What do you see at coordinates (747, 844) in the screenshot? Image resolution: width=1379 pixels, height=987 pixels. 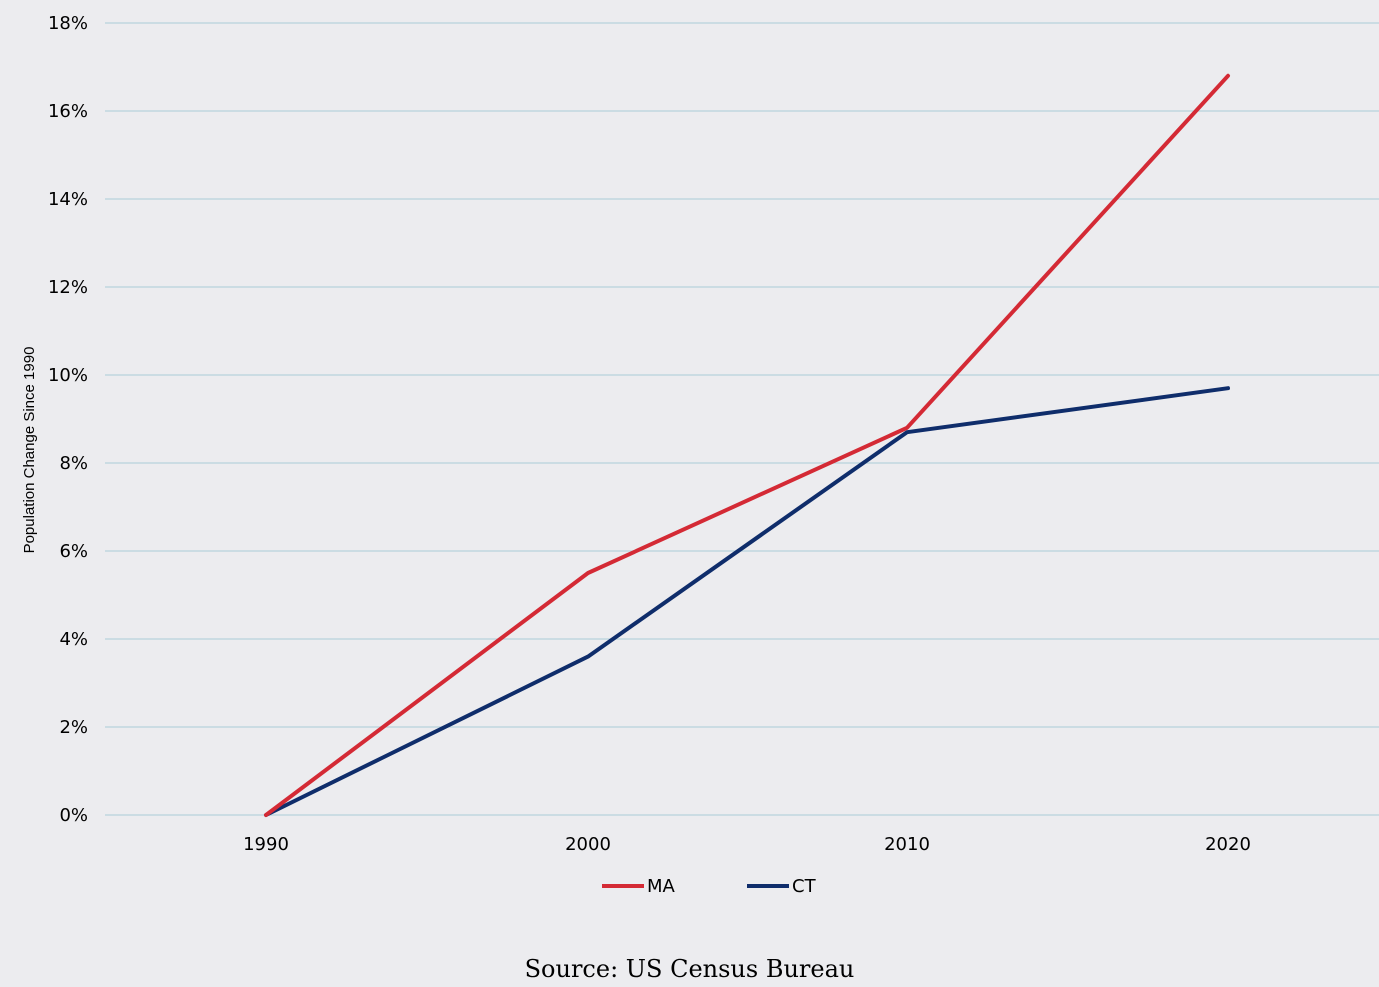 I see `x-axis-ticks: 1990 2000 2010 2020` at bounding box center [747, 844].